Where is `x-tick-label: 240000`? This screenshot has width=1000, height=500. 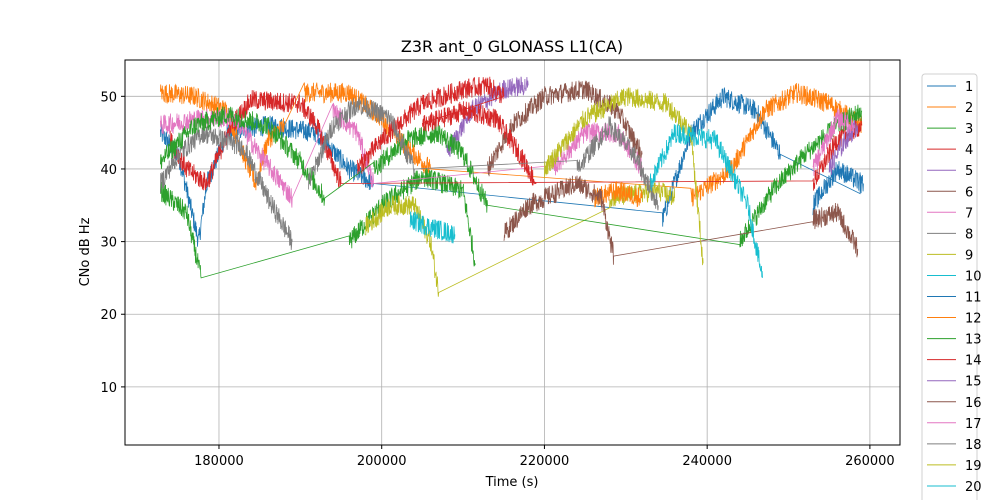 x-tick-label: 240000 is located at coordinates (707, 461).